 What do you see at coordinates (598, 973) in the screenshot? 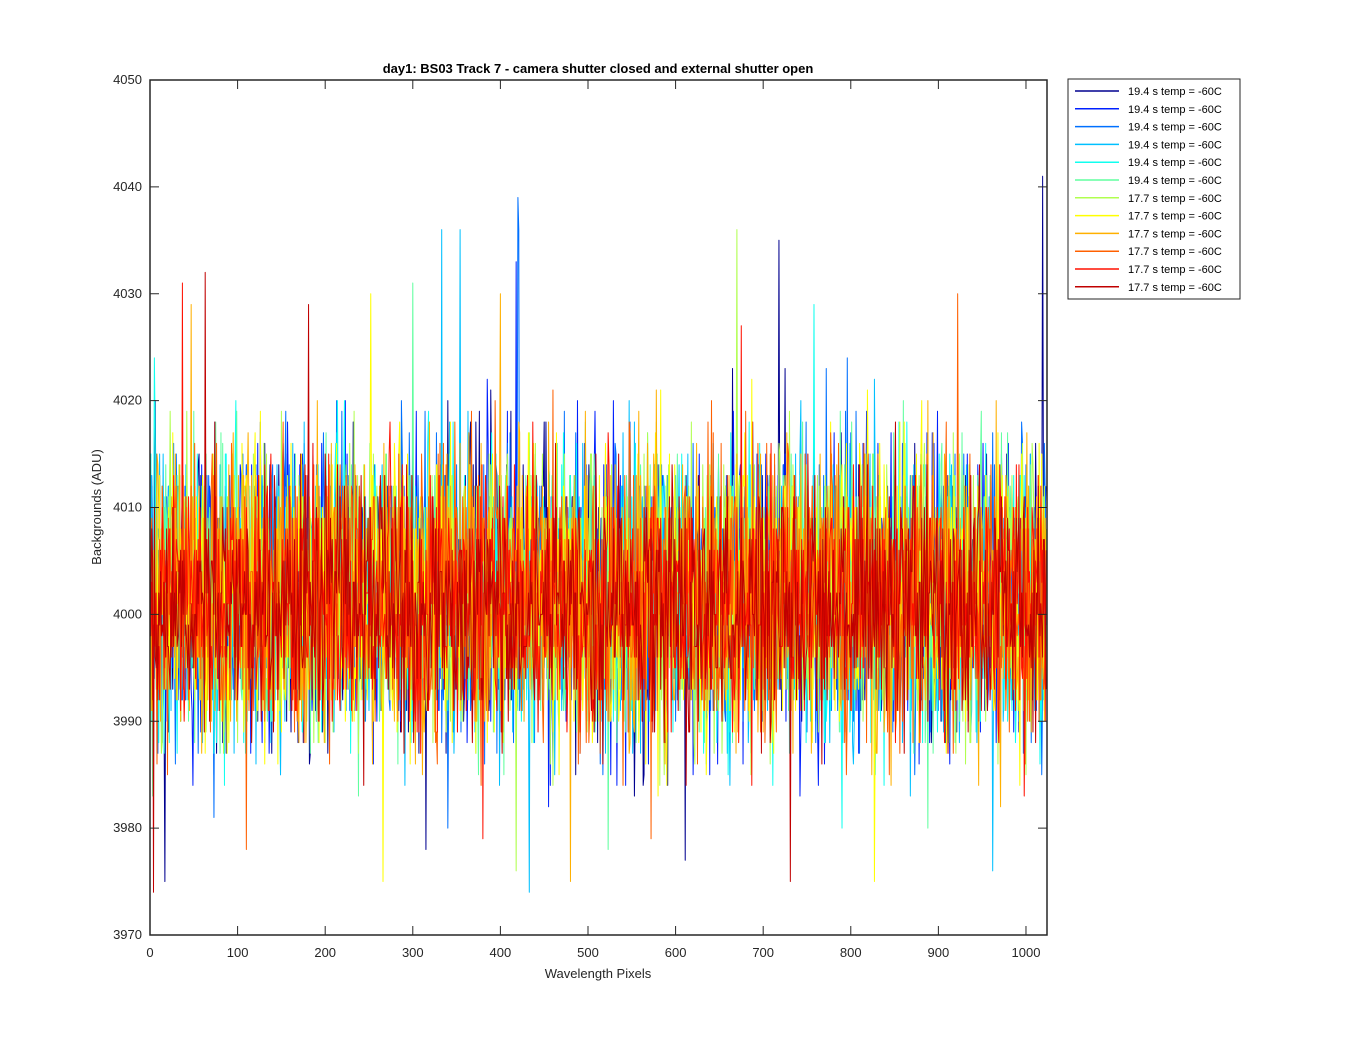
I see `x-axis-label: Wavelength Pixels` at bounding box center [598, 973].